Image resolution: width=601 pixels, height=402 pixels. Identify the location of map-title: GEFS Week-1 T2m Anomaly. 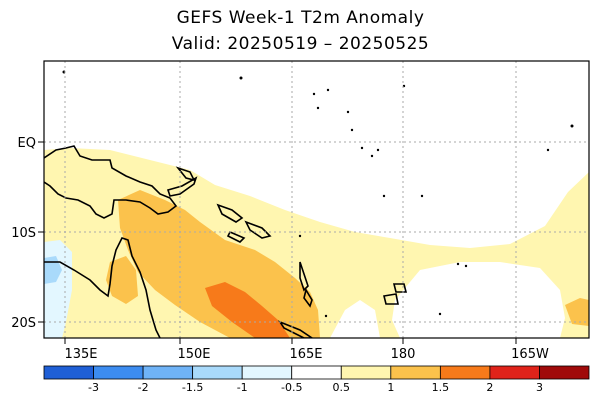
(300, 18).